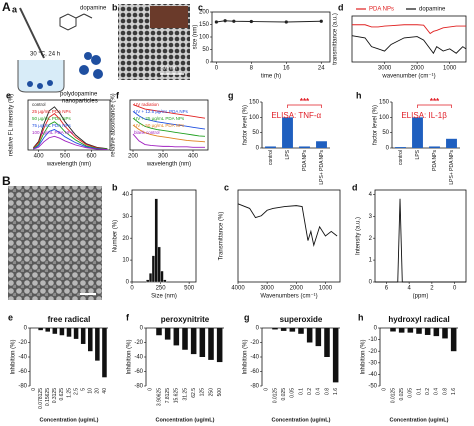 This screenshot has width=474, height=426. What do you see at coordinates (128, 317) in the screenshot?
I see `panel-label: f` at bounding box center [128, 317].